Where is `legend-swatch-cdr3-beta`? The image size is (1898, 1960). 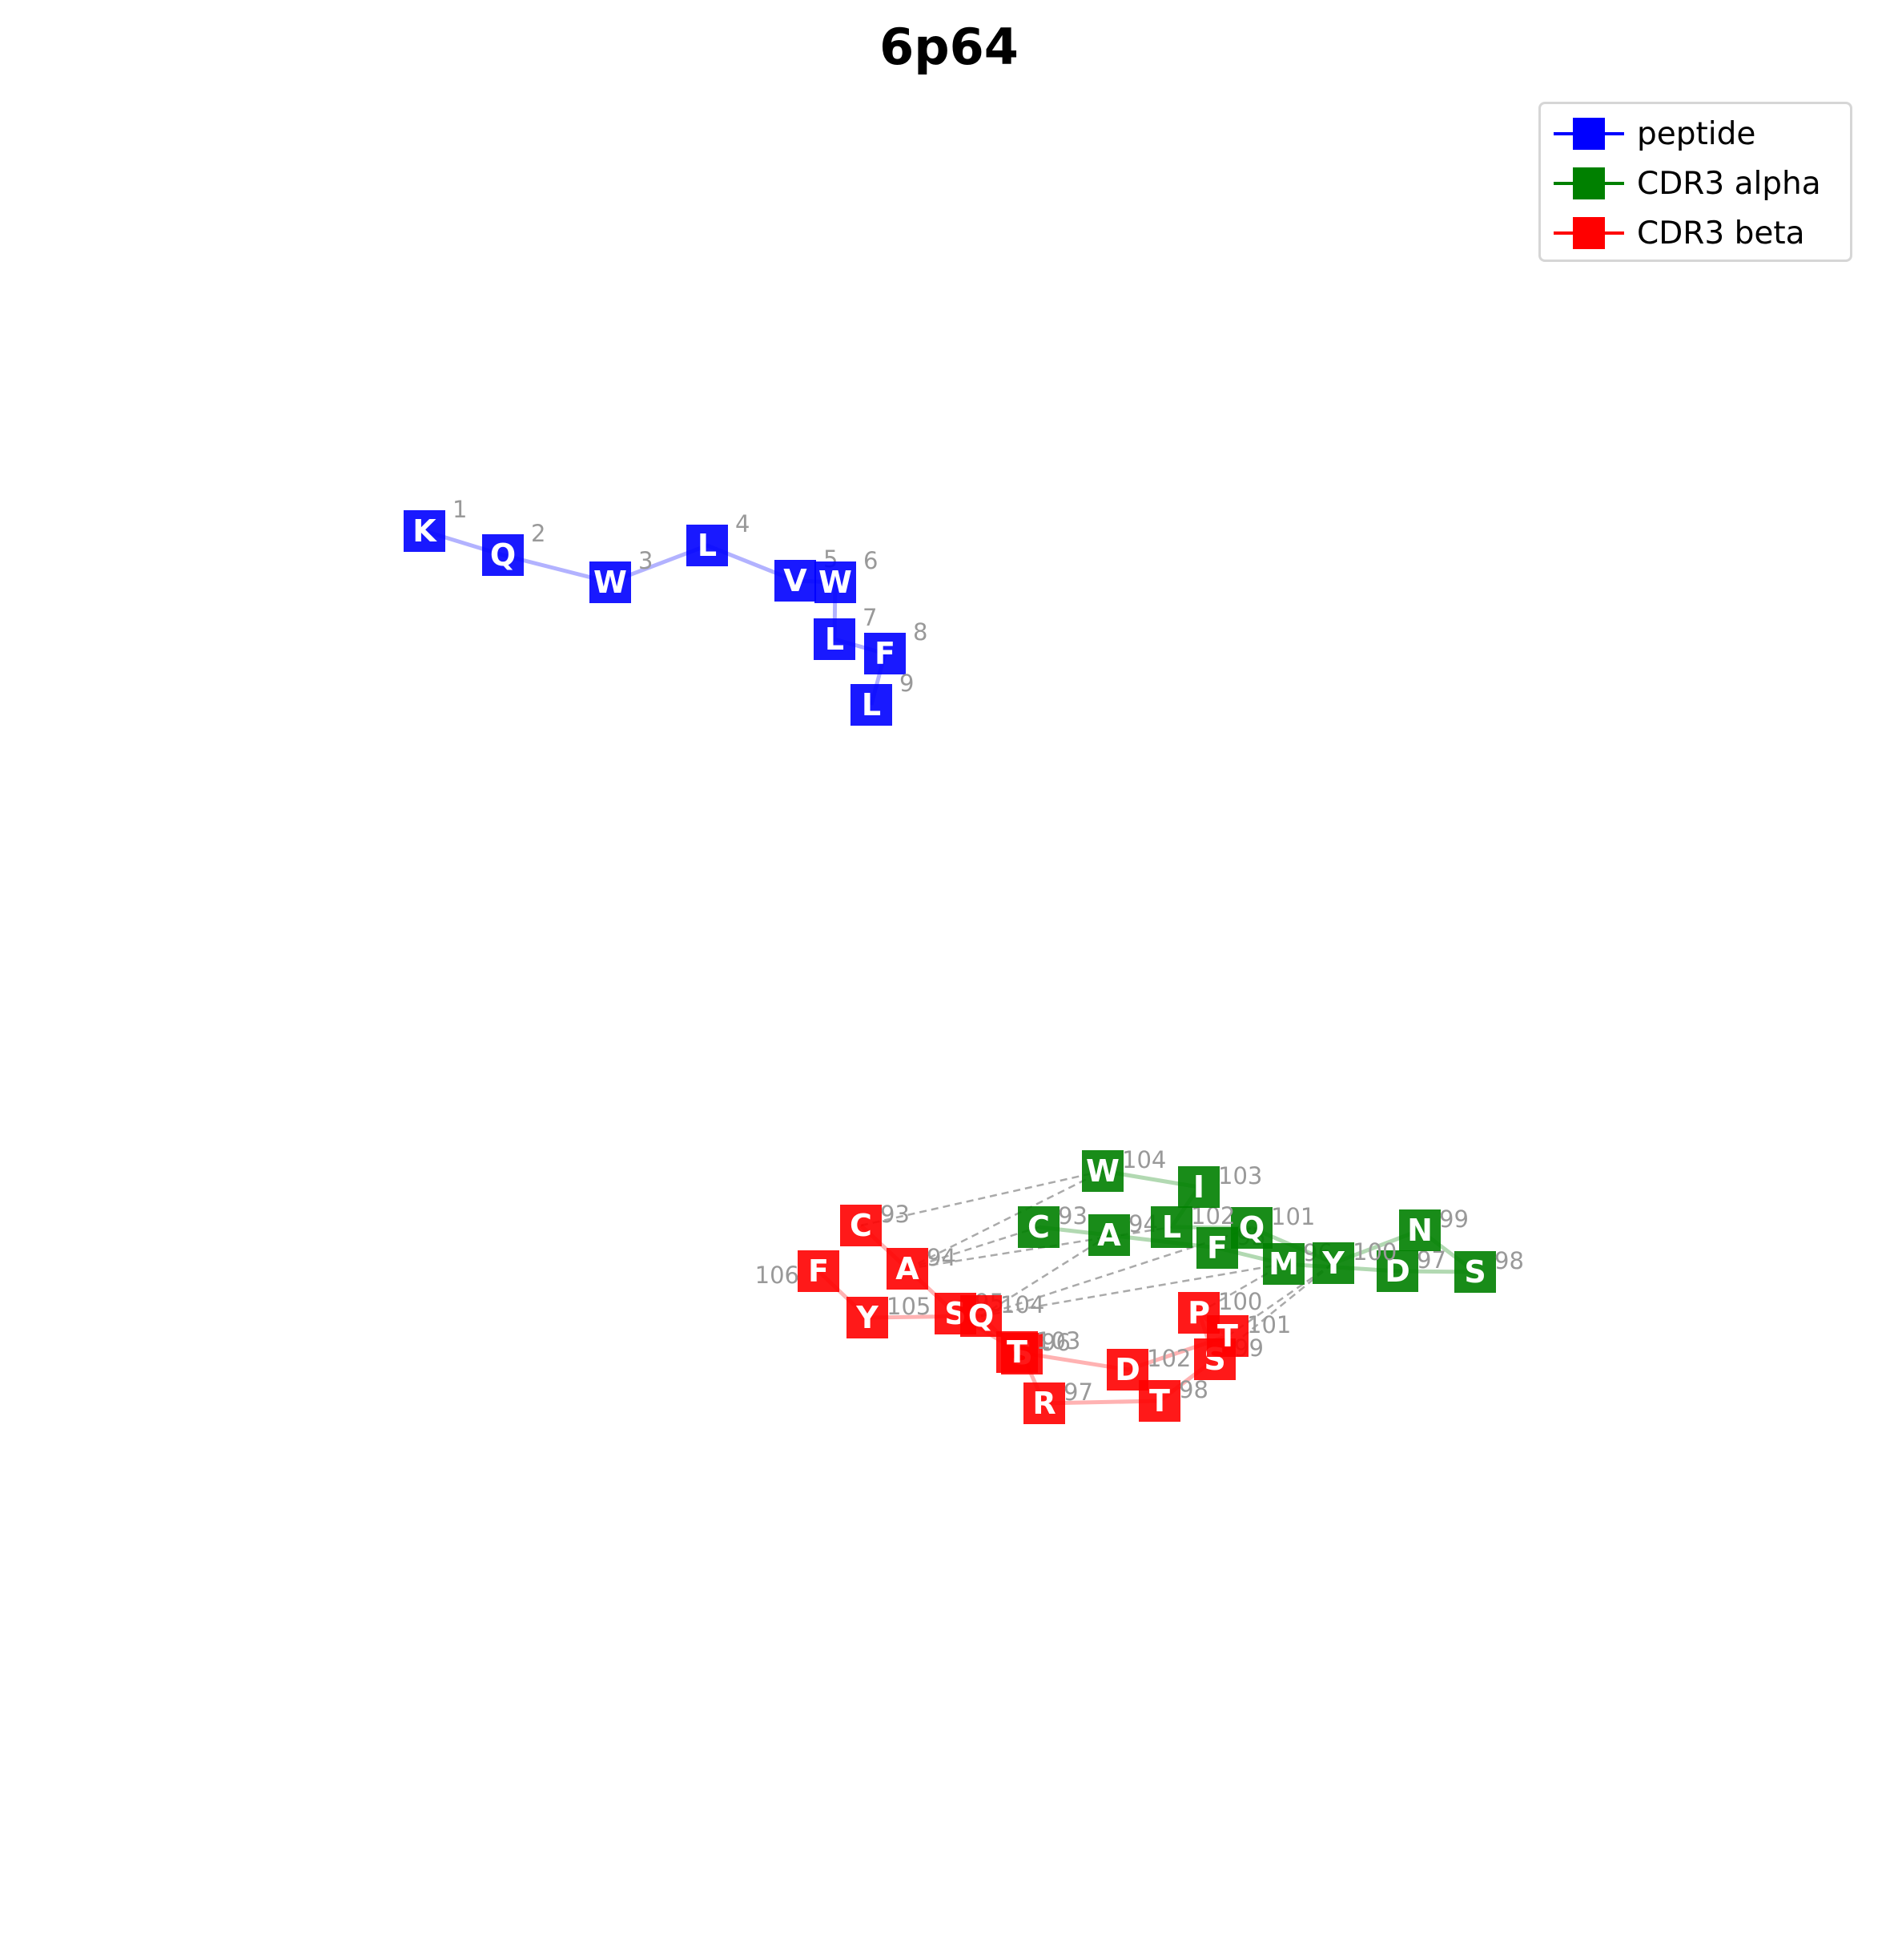 legend-swatch-cdr3-beta is located at coordinates (1589, 233).